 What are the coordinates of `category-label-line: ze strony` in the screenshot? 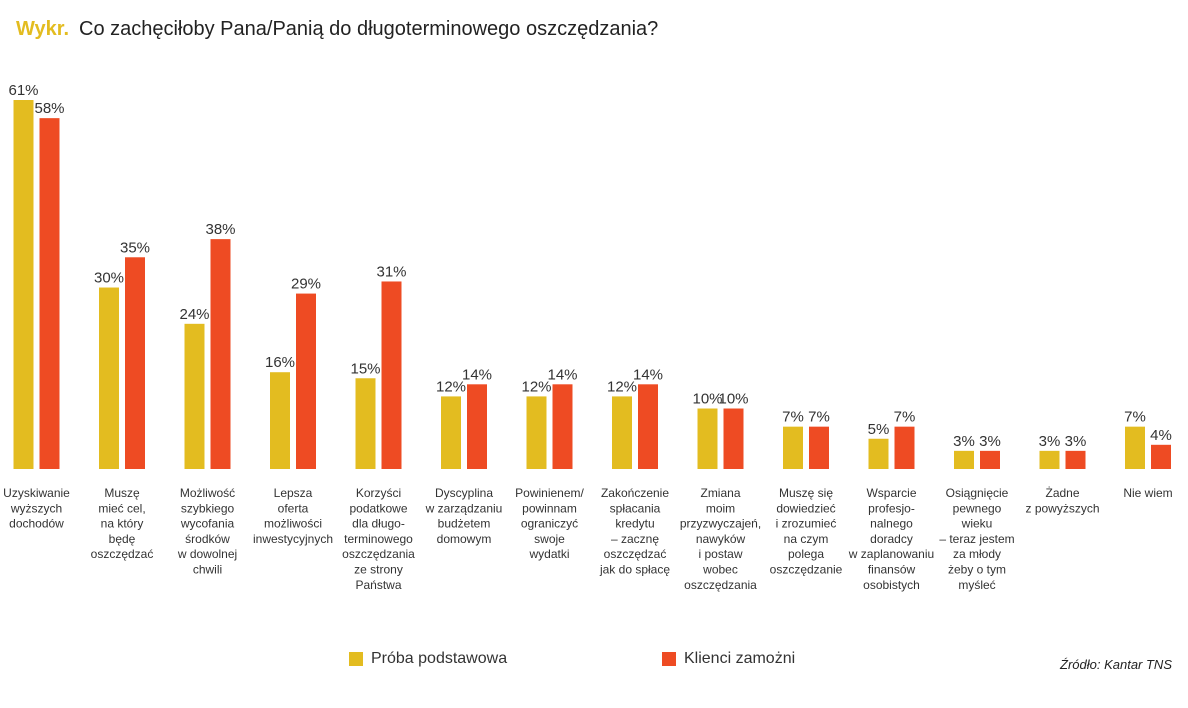 It's located at (378, 570).